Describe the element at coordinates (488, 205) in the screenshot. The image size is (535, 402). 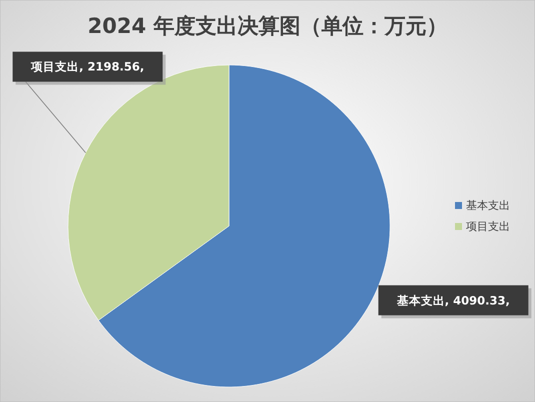
I see `slice-label: 基本支出` at that location.